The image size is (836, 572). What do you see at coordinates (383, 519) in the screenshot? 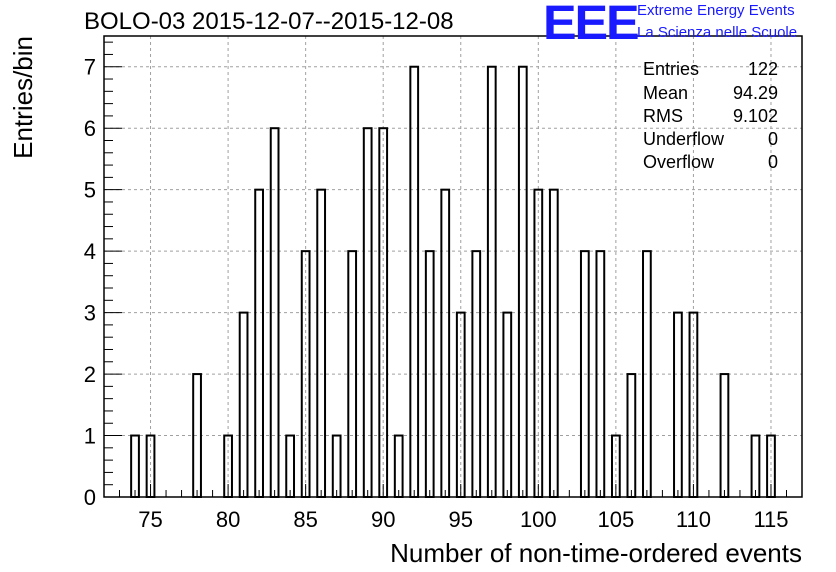
I see `x-tick-label: 90` at bounding box center [383, 519].